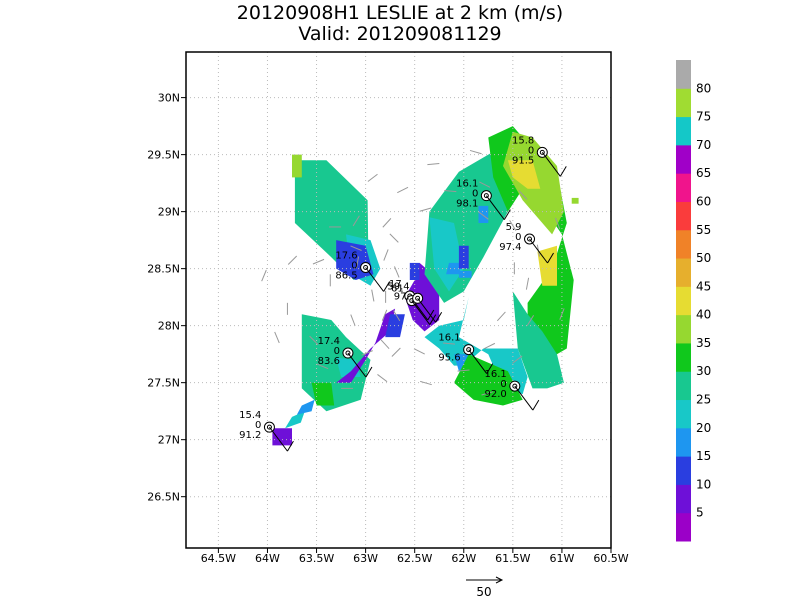  I want to click on x-tick-label: 64.5W, so click(218, 558).